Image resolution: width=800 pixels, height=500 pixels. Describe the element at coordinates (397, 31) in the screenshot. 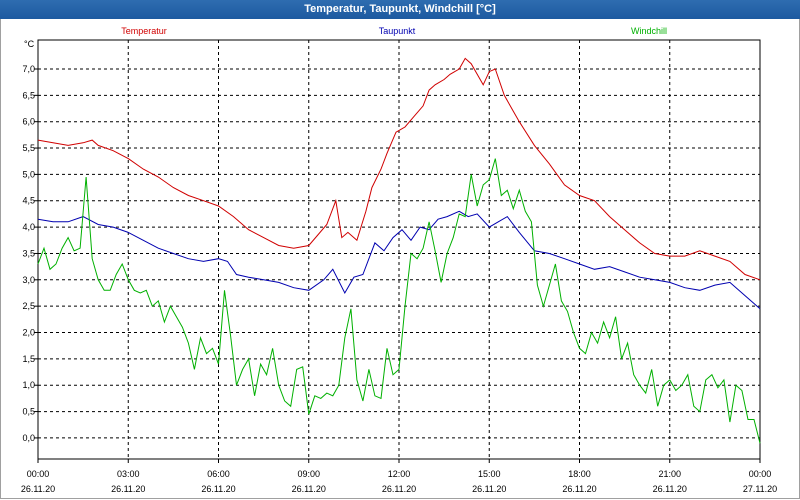

I see `legend-taupunkt: Taupunkt` at that location.